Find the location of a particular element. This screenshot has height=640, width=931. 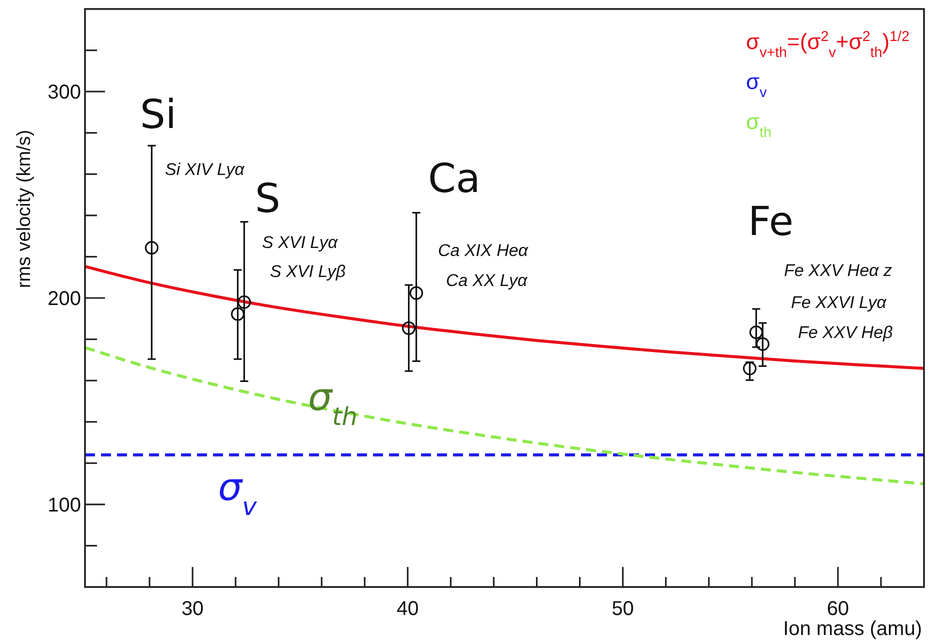

annotation: Ca is located at coordinates (454, 179).